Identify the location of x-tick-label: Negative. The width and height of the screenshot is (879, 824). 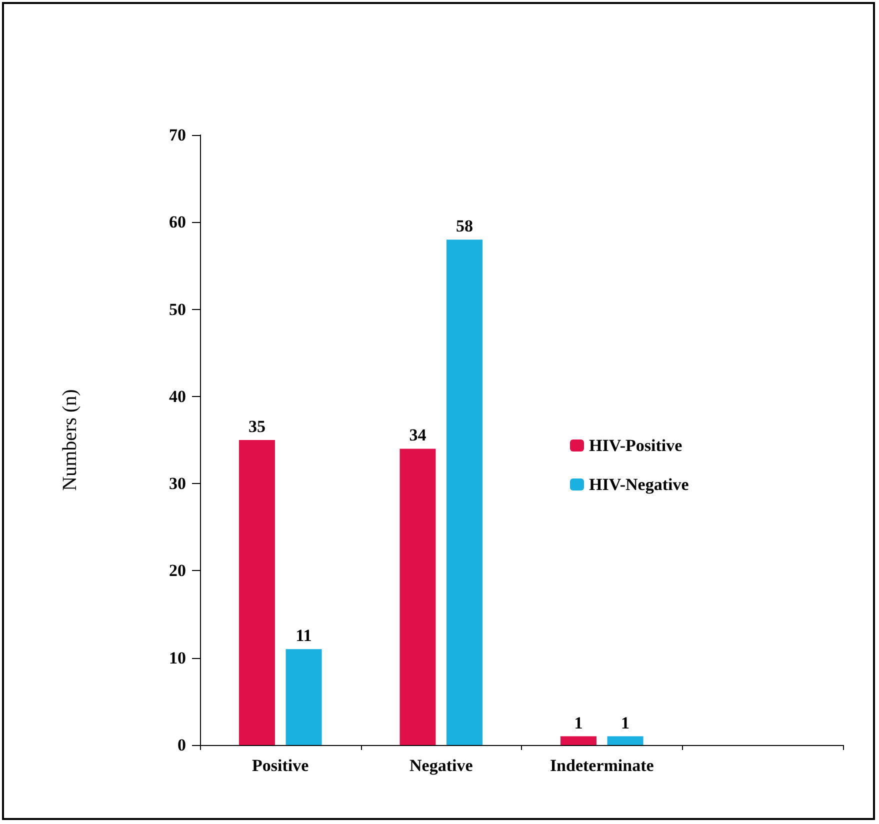
(441, 765).